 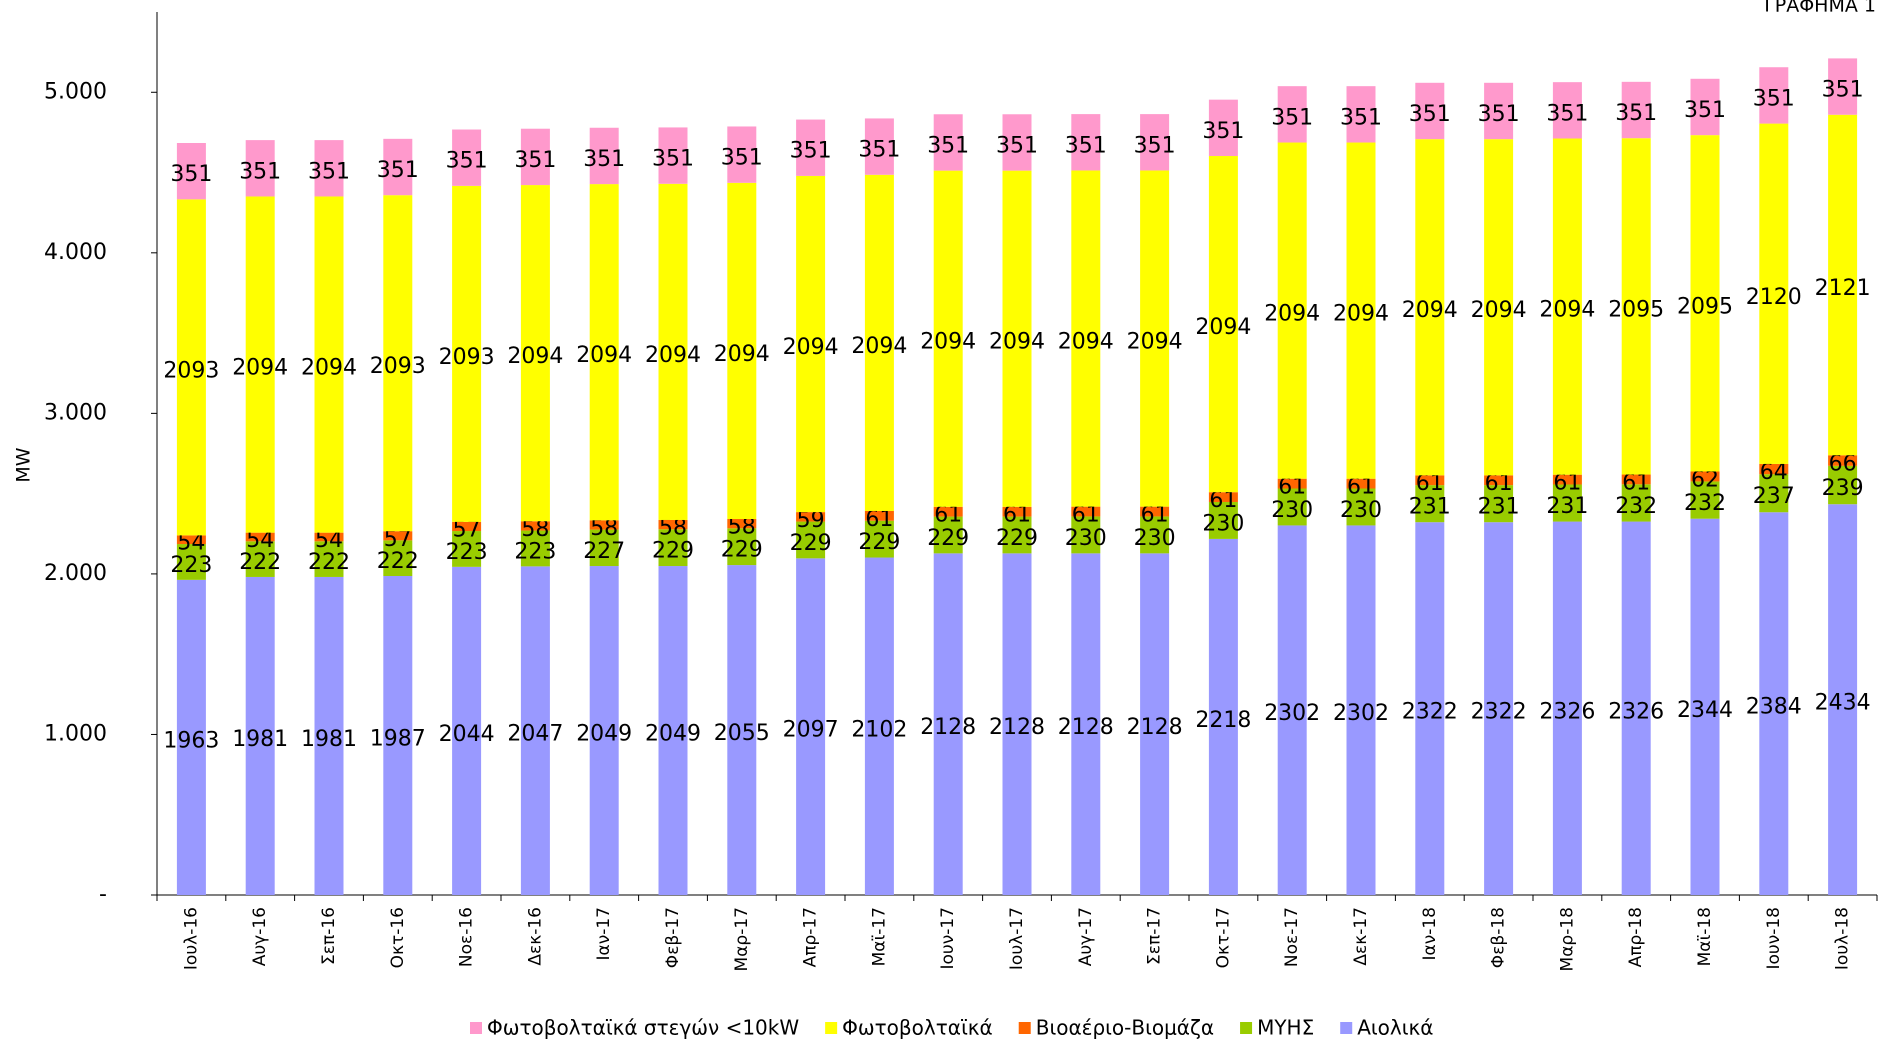 What do you see at coordinates (75, 412) in the screenshot?
I see `y-tick-label: 3.000` at bounding box center [75, 412].